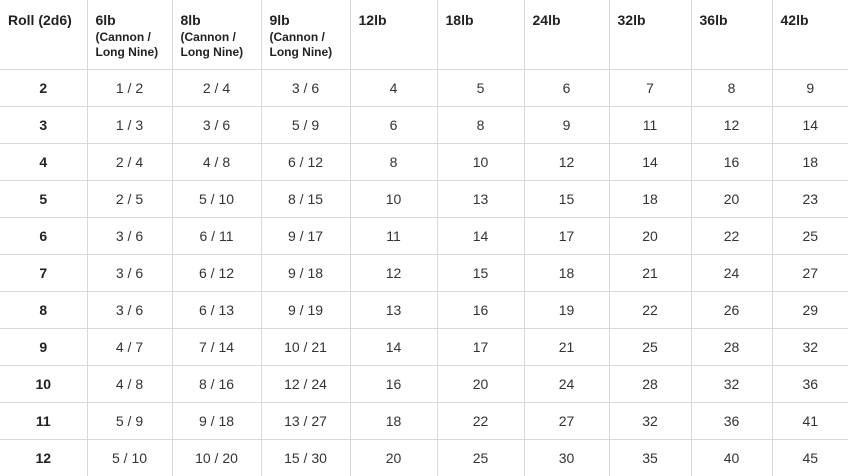  What do you see at coordinates (134, 20) in the screenshot?
I see `column-header-label: 6lb` at bounding box center [134, 20].